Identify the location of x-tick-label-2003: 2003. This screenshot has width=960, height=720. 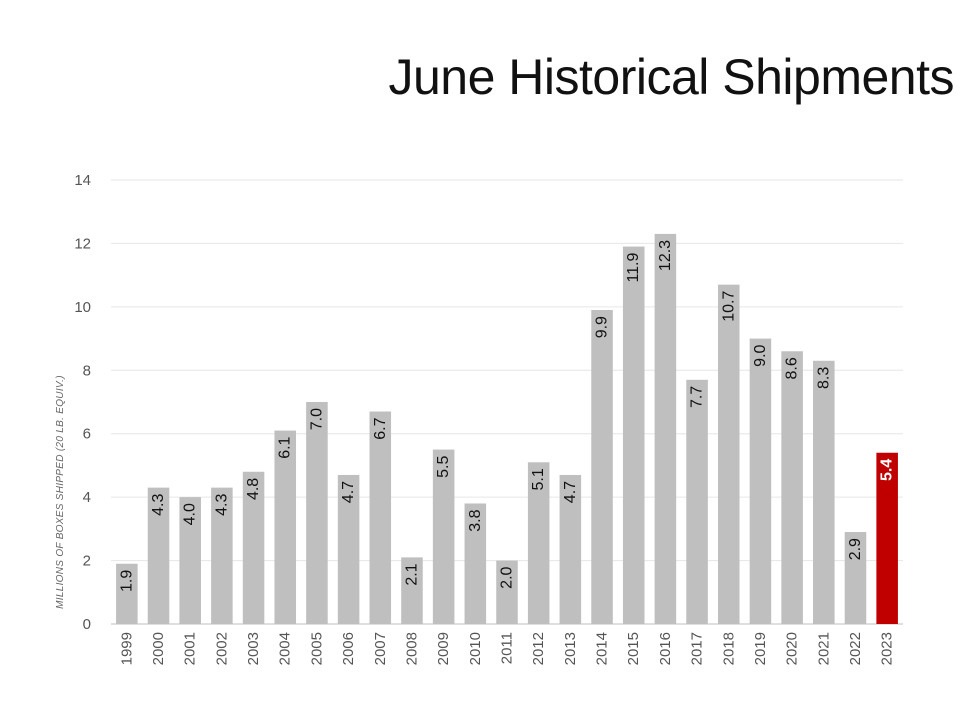
(253, 648).